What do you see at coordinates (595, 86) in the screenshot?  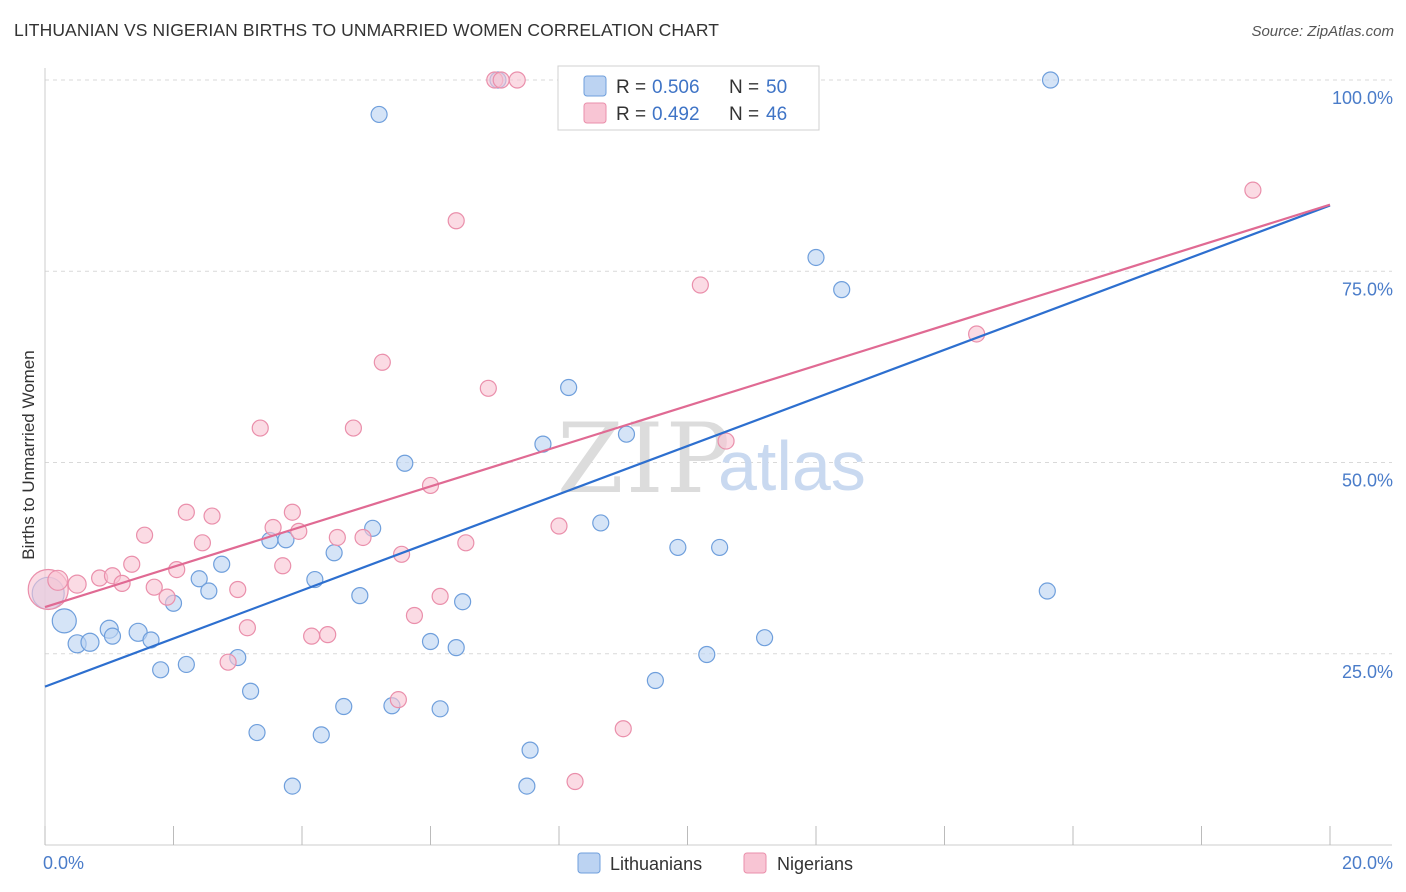 I see `legend-swatch-lithuanians` at bounding box center [595, 86].